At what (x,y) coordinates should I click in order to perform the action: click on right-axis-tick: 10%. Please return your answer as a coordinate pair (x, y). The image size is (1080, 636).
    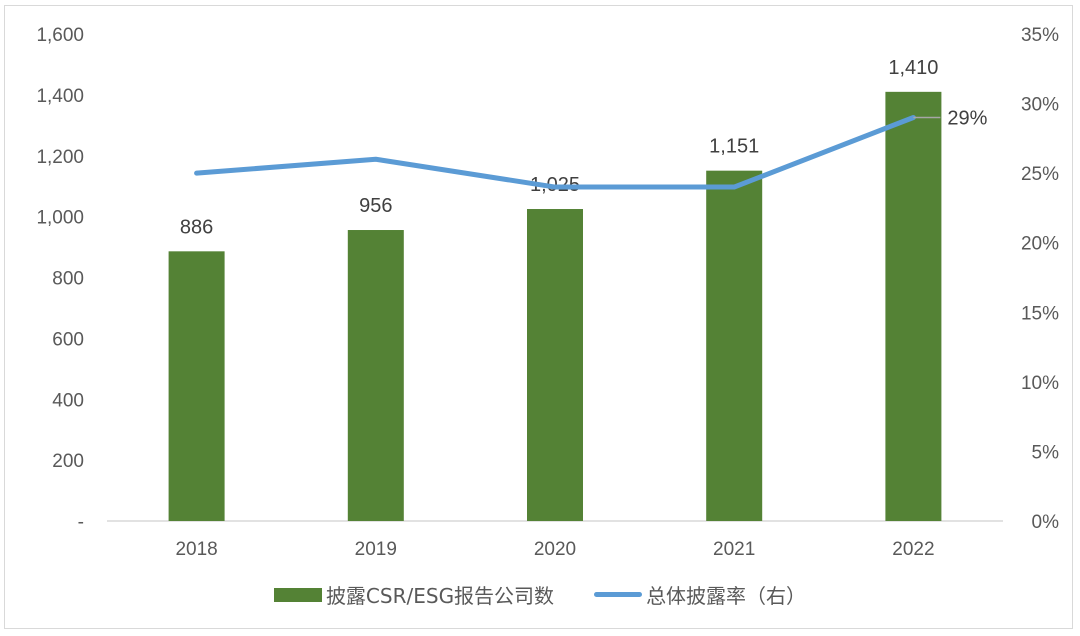
    Looking at the image, I should click on (1040, 383).